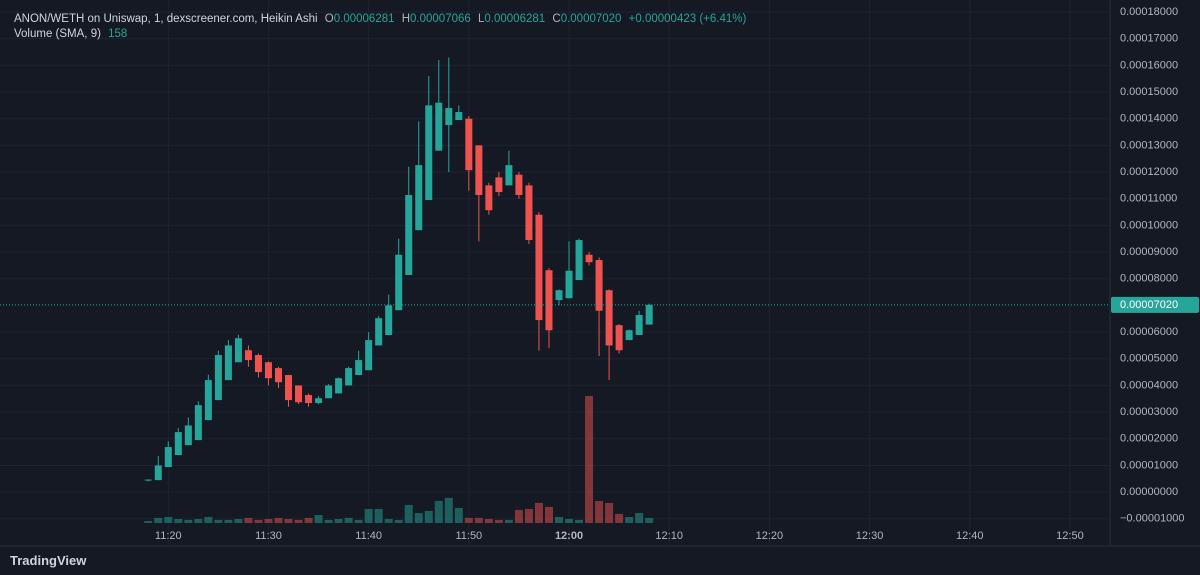 The image size is (1200, 575). Describe the element at coordinates (1149, 252) in the screenshot. I see `y-tick-label: 0.00009000` at that location.